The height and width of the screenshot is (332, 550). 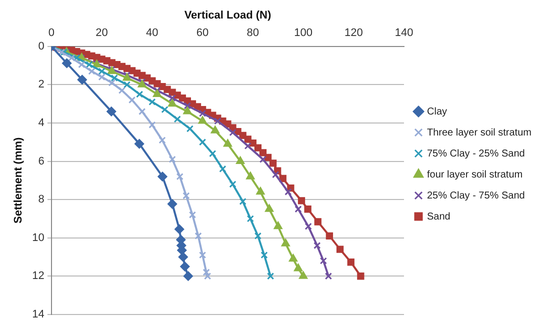 I want to click on x-tick-label: 100, so click(x=303, y=32).